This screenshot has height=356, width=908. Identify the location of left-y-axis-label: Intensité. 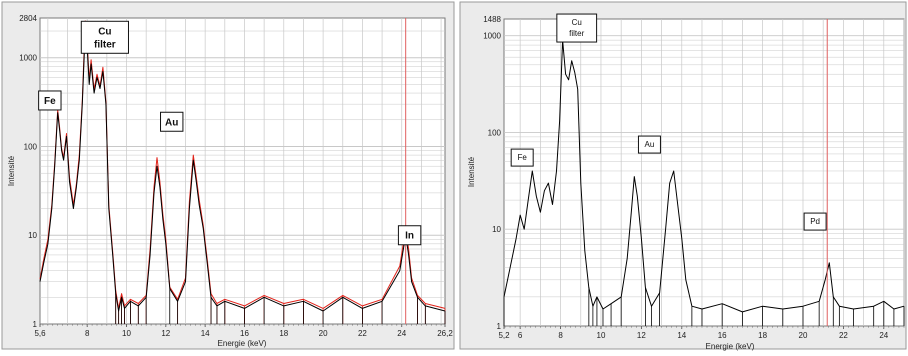
(11, 170).